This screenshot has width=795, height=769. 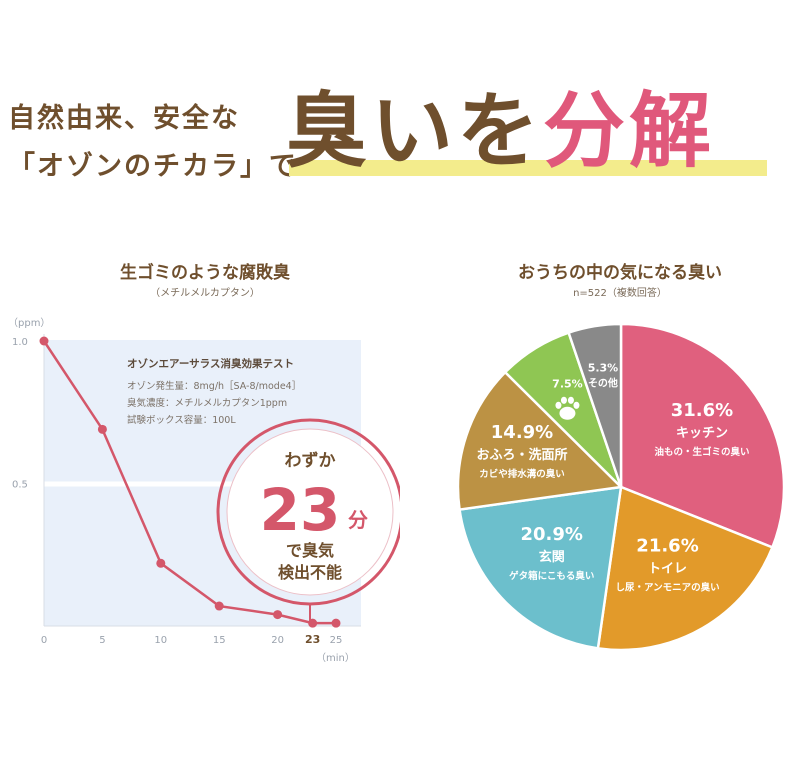 What do you see at coordinates (207, 403) in the screenshot?
I see `test-box-line: 臭気濃度：メチルメルカプタン1ppm` at bounding box center [207, 403].